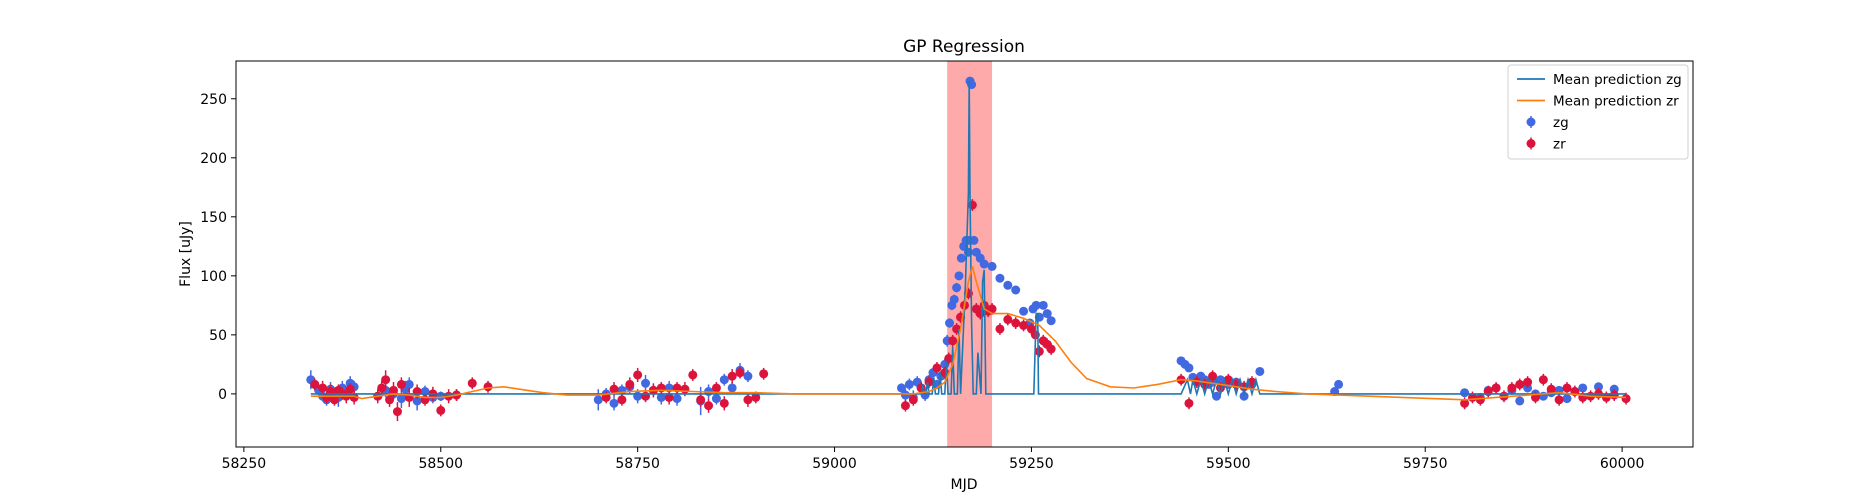 The width and height of the screenshot is (1875, 500). Describe the element at coordinates (218, 336) in the screenshot. I see `y-tick-label: 50` at that location.